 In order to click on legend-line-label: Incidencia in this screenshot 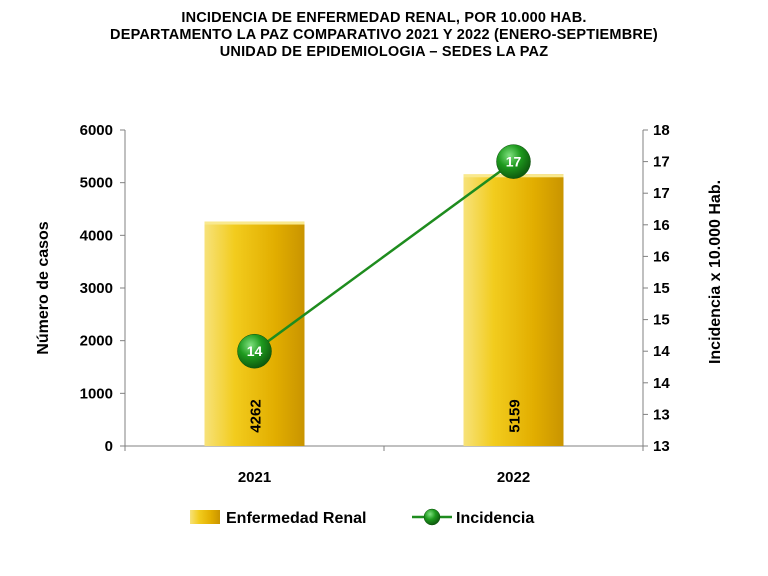, I will do `click(495, 518)`.